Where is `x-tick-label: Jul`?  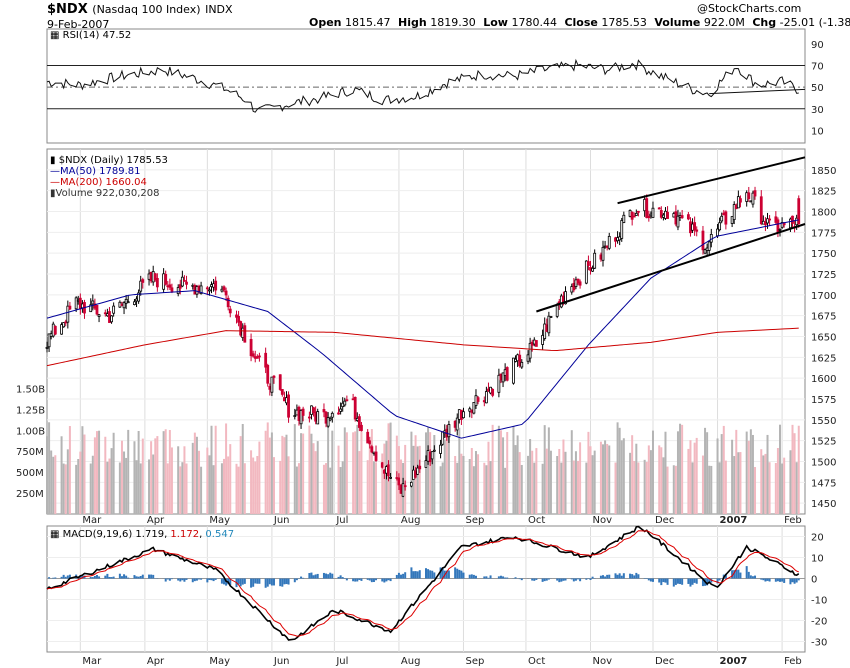
x-tick-label: Jul is located at coordinates (341, 520).